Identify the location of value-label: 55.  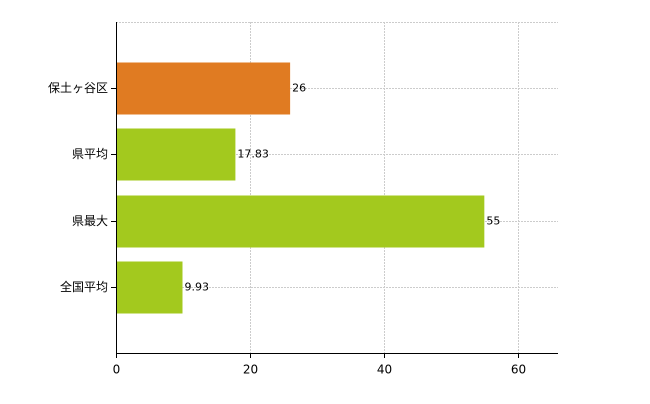
(493, 221).